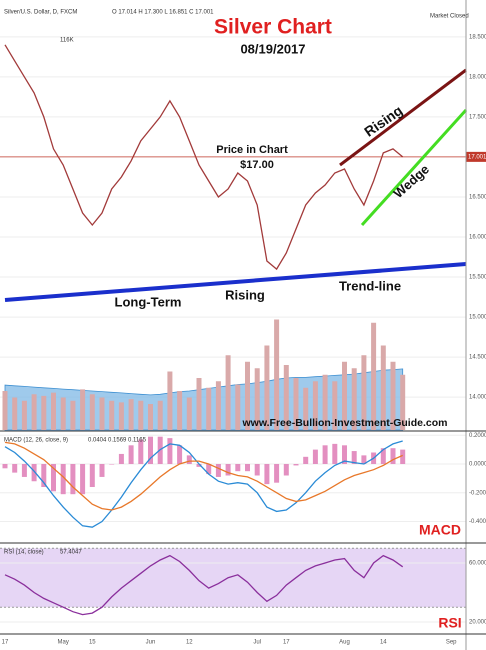 The image size is (486, 650). I want to click on macd-title: MACD (12, 26, close, 9), so click(36, 441).